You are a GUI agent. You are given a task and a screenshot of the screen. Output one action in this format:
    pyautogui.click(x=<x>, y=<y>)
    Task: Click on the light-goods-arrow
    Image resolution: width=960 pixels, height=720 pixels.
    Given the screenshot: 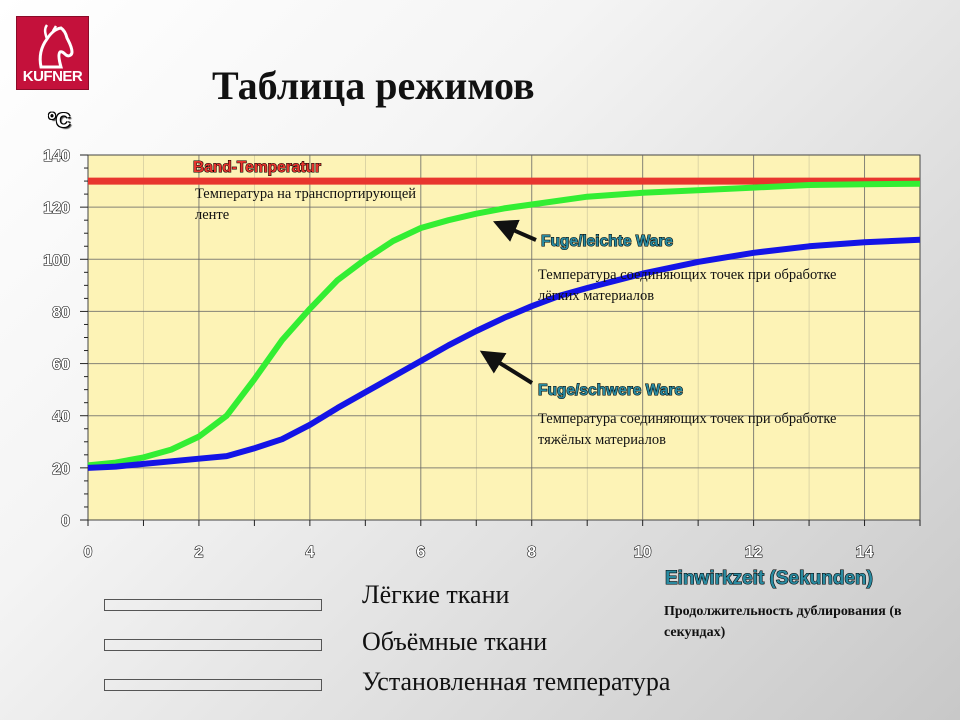 What is the action you would take?
    pyautogui.click(x=515, y=230)
    